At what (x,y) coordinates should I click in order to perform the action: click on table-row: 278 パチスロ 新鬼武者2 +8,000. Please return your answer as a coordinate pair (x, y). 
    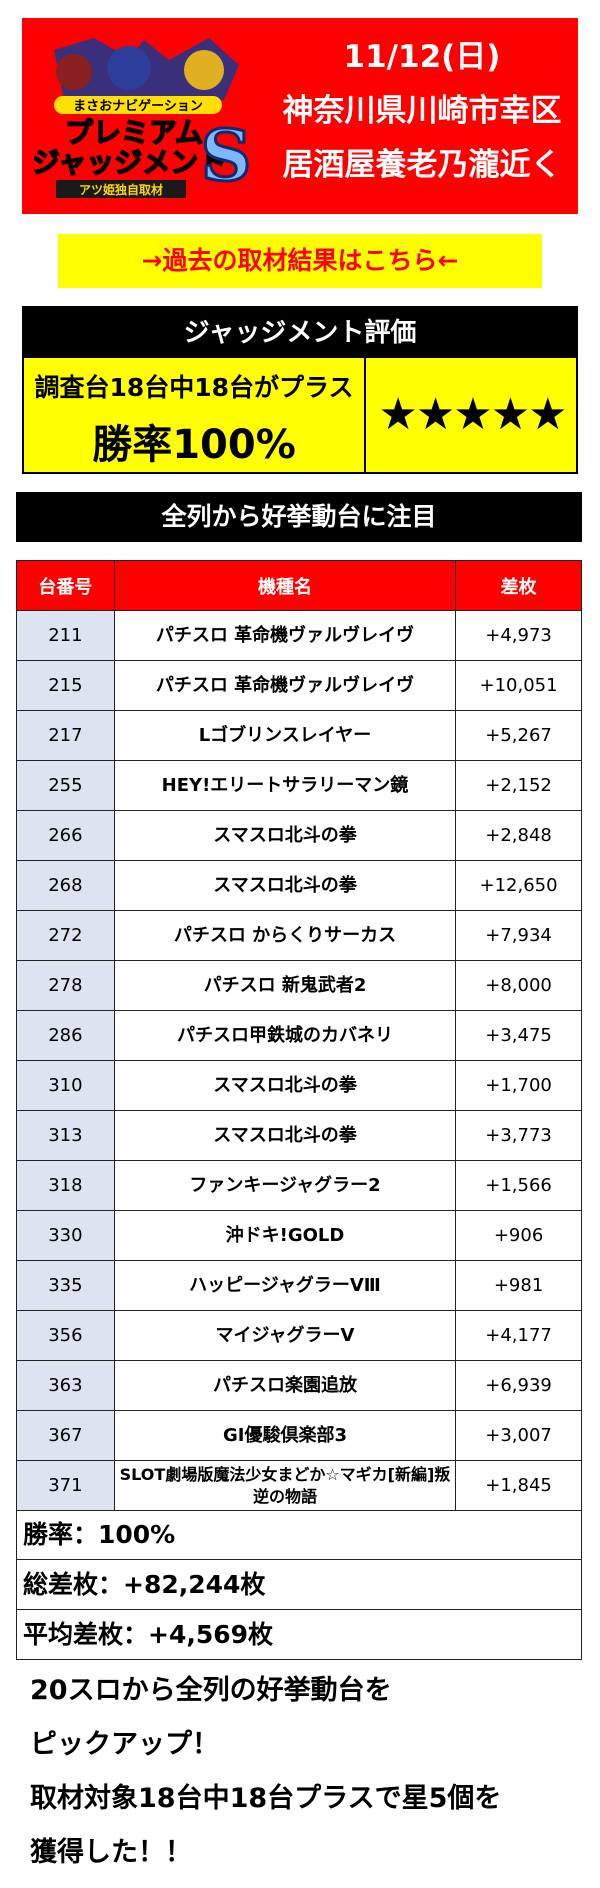
    Looking at the image, I should click on (299, 985).